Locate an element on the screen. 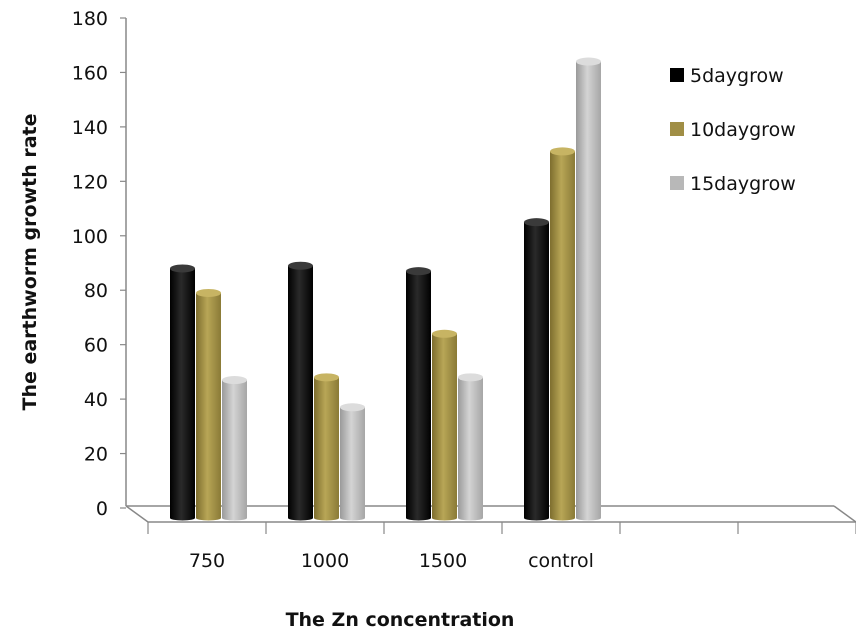  y-tick-label: 0 is located at coordinates (102, 509).